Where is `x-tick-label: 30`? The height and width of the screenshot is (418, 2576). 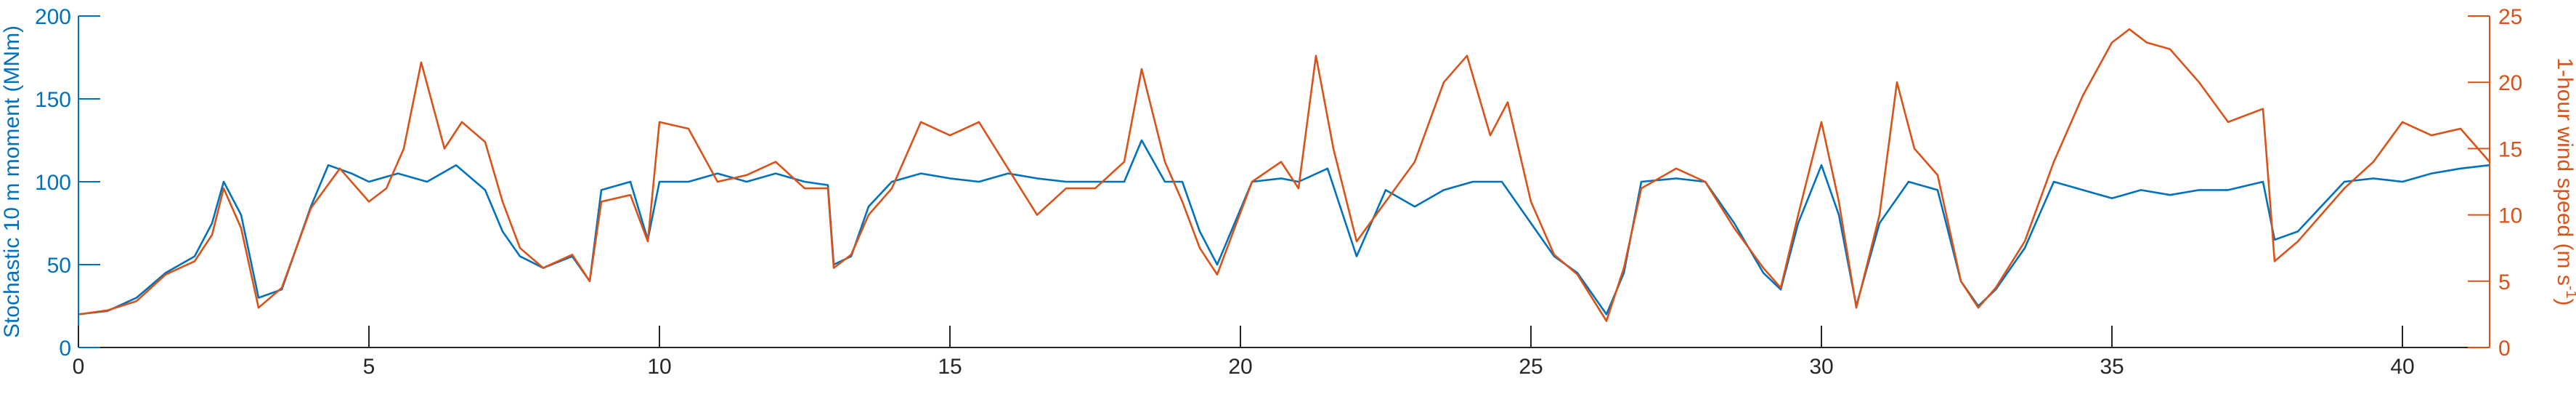
x-tick-label: 30 is located at coordinates (1821, 367).